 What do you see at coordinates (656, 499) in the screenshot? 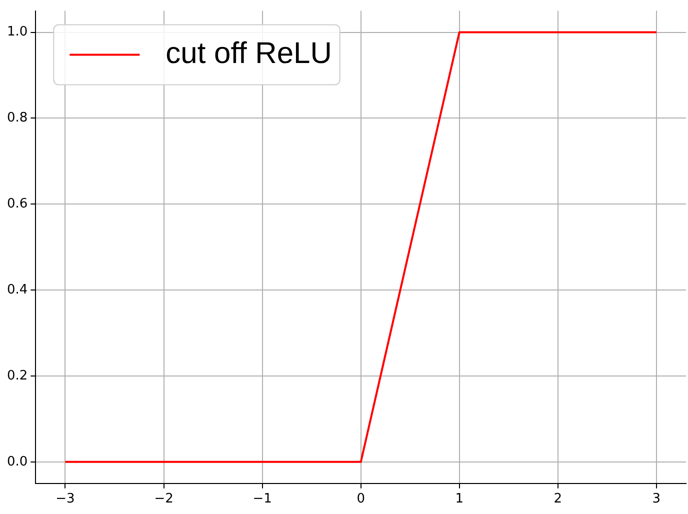
I see `x-tick-label: 3` at bounding box center [656, 499].